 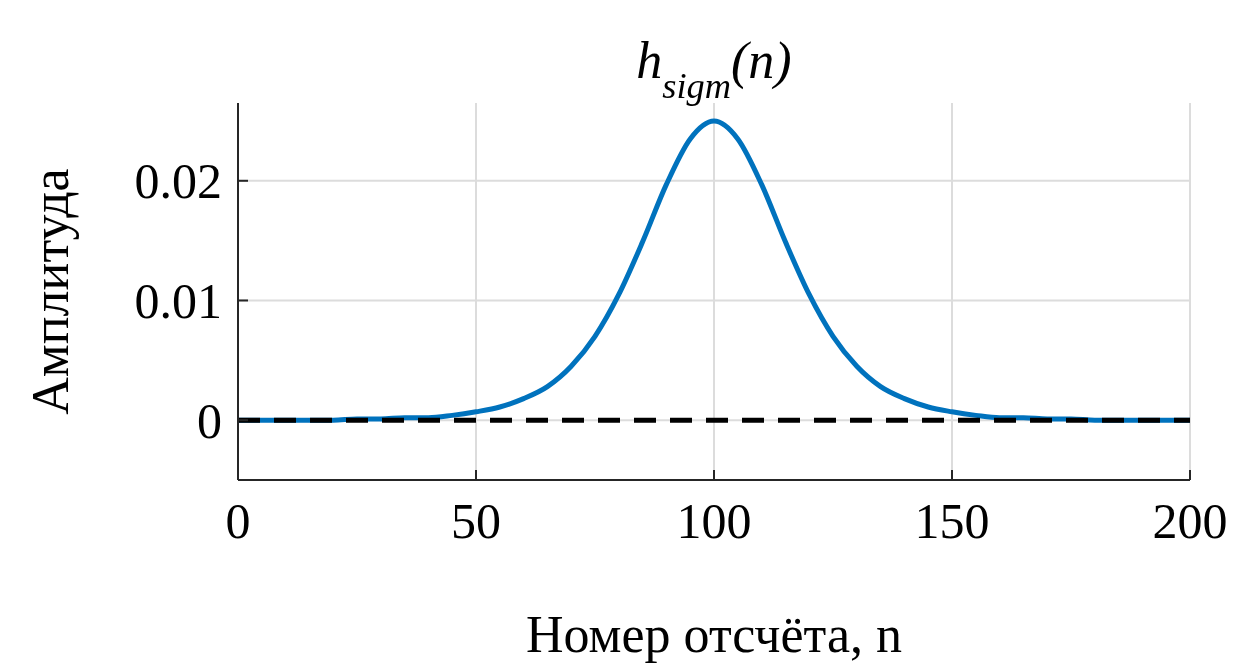 I want to click on x-tick-label: 50, so click(x=476, y=521).